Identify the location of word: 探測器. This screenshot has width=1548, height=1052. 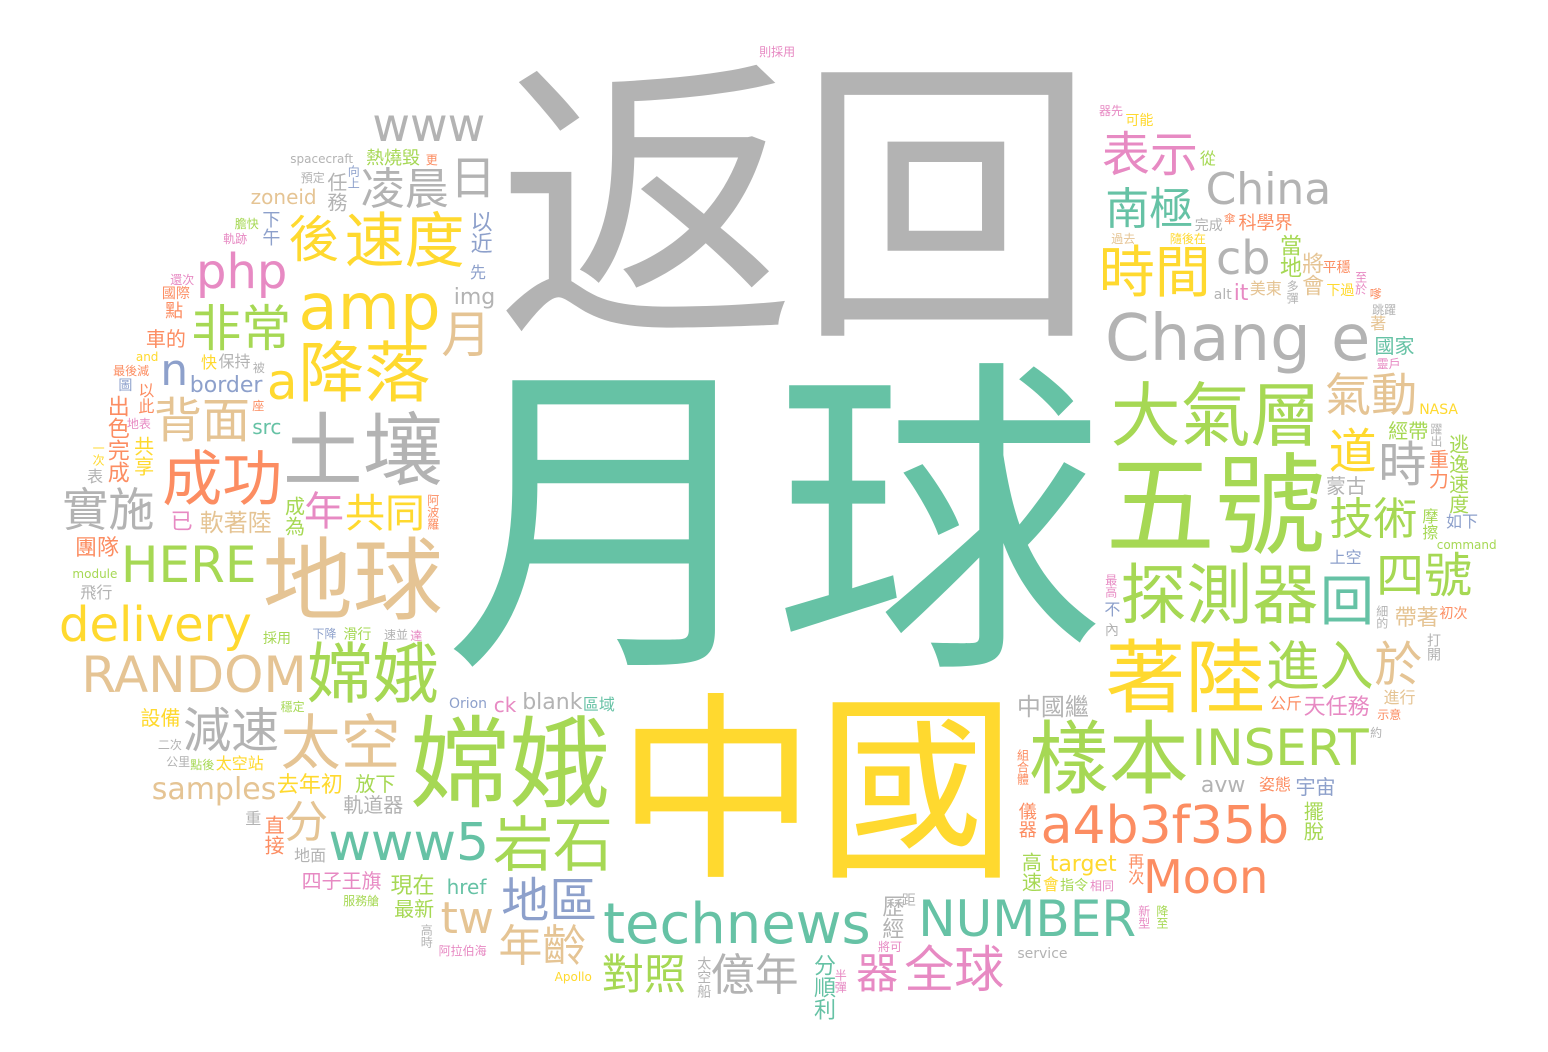
(1219, 596).